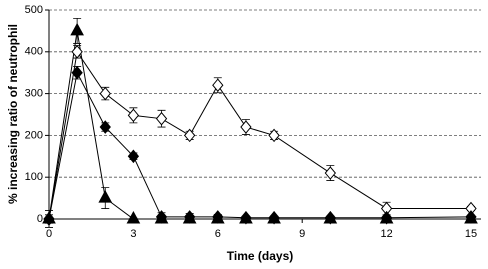 The image size is (488, 269). What do you see at coordinates (218, 234) in the screenshot?
I see `x-tick-label: 6` at bounding box center [218, 234].